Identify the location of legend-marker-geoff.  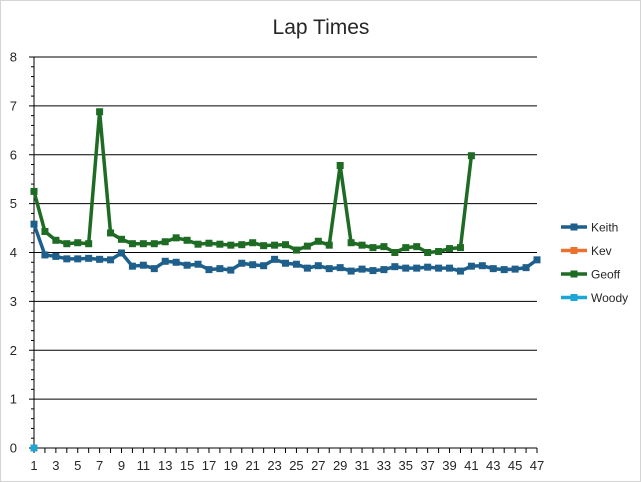
(574, 274).